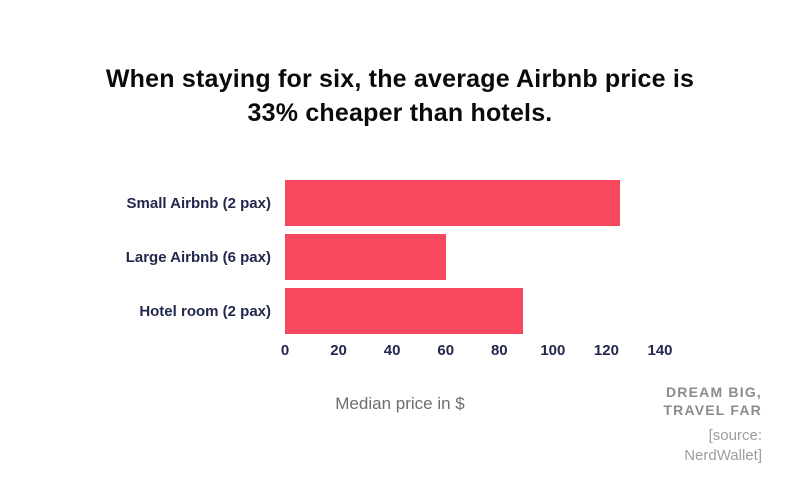  I want to click on x-tick-label: 100, so click(553, 350).